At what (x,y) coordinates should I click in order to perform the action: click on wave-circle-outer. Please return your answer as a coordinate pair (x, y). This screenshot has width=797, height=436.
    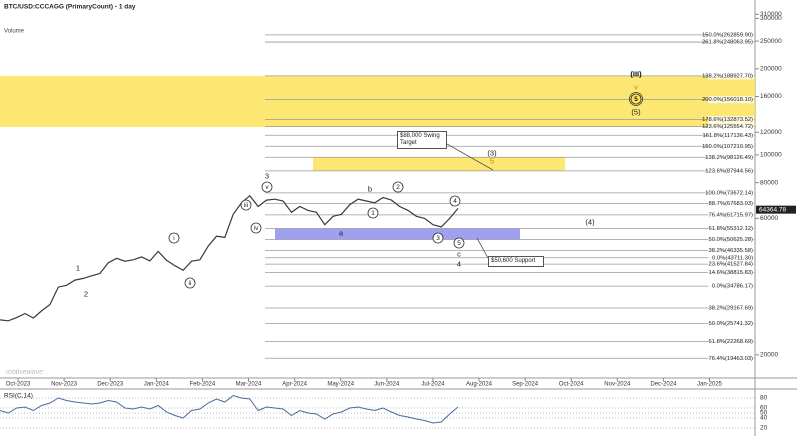
    Looking at the image, I should click on (636, 99).